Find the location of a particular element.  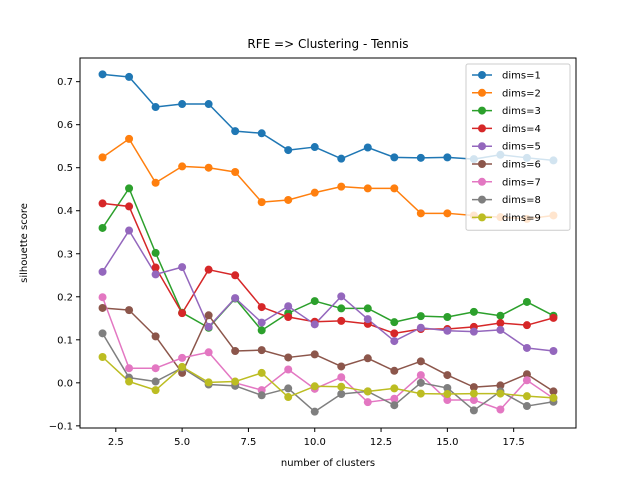

legend-item-dims-3: dims=3 is located at coordinates (506, 111).